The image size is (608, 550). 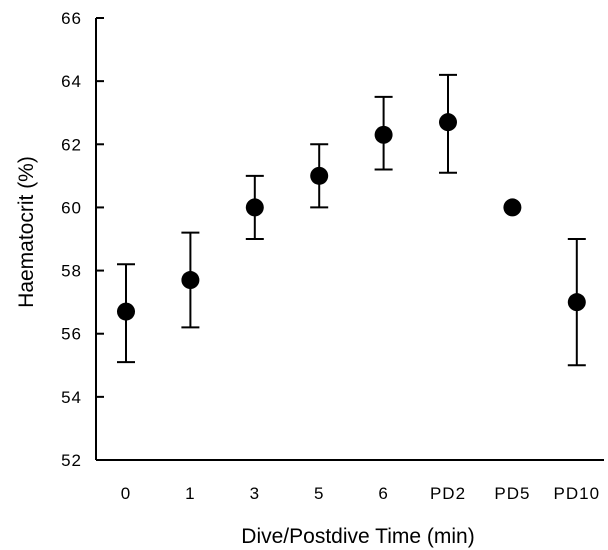 What do you see at coordinates (71, 81) in the screenshot?
I see `y-tick-label: 64` at bounding box center [71, 81].